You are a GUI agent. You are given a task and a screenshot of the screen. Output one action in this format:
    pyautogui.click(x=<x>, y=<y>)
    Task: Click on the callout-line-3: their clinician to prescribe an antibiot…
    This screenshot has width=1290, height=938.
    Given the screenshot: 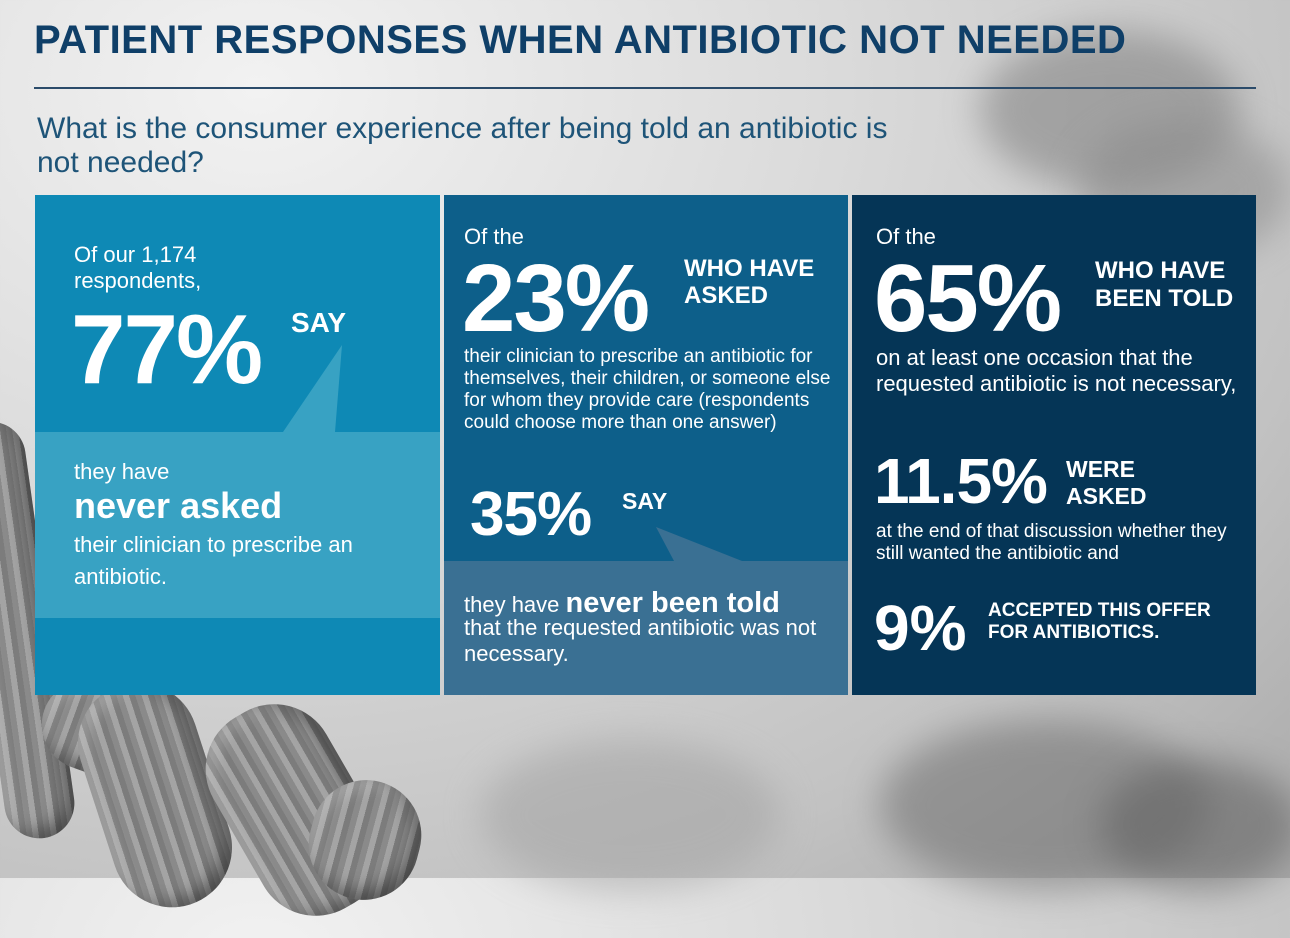 What is the action you would take?
    pyautogui.click(x=213, y=560)
    